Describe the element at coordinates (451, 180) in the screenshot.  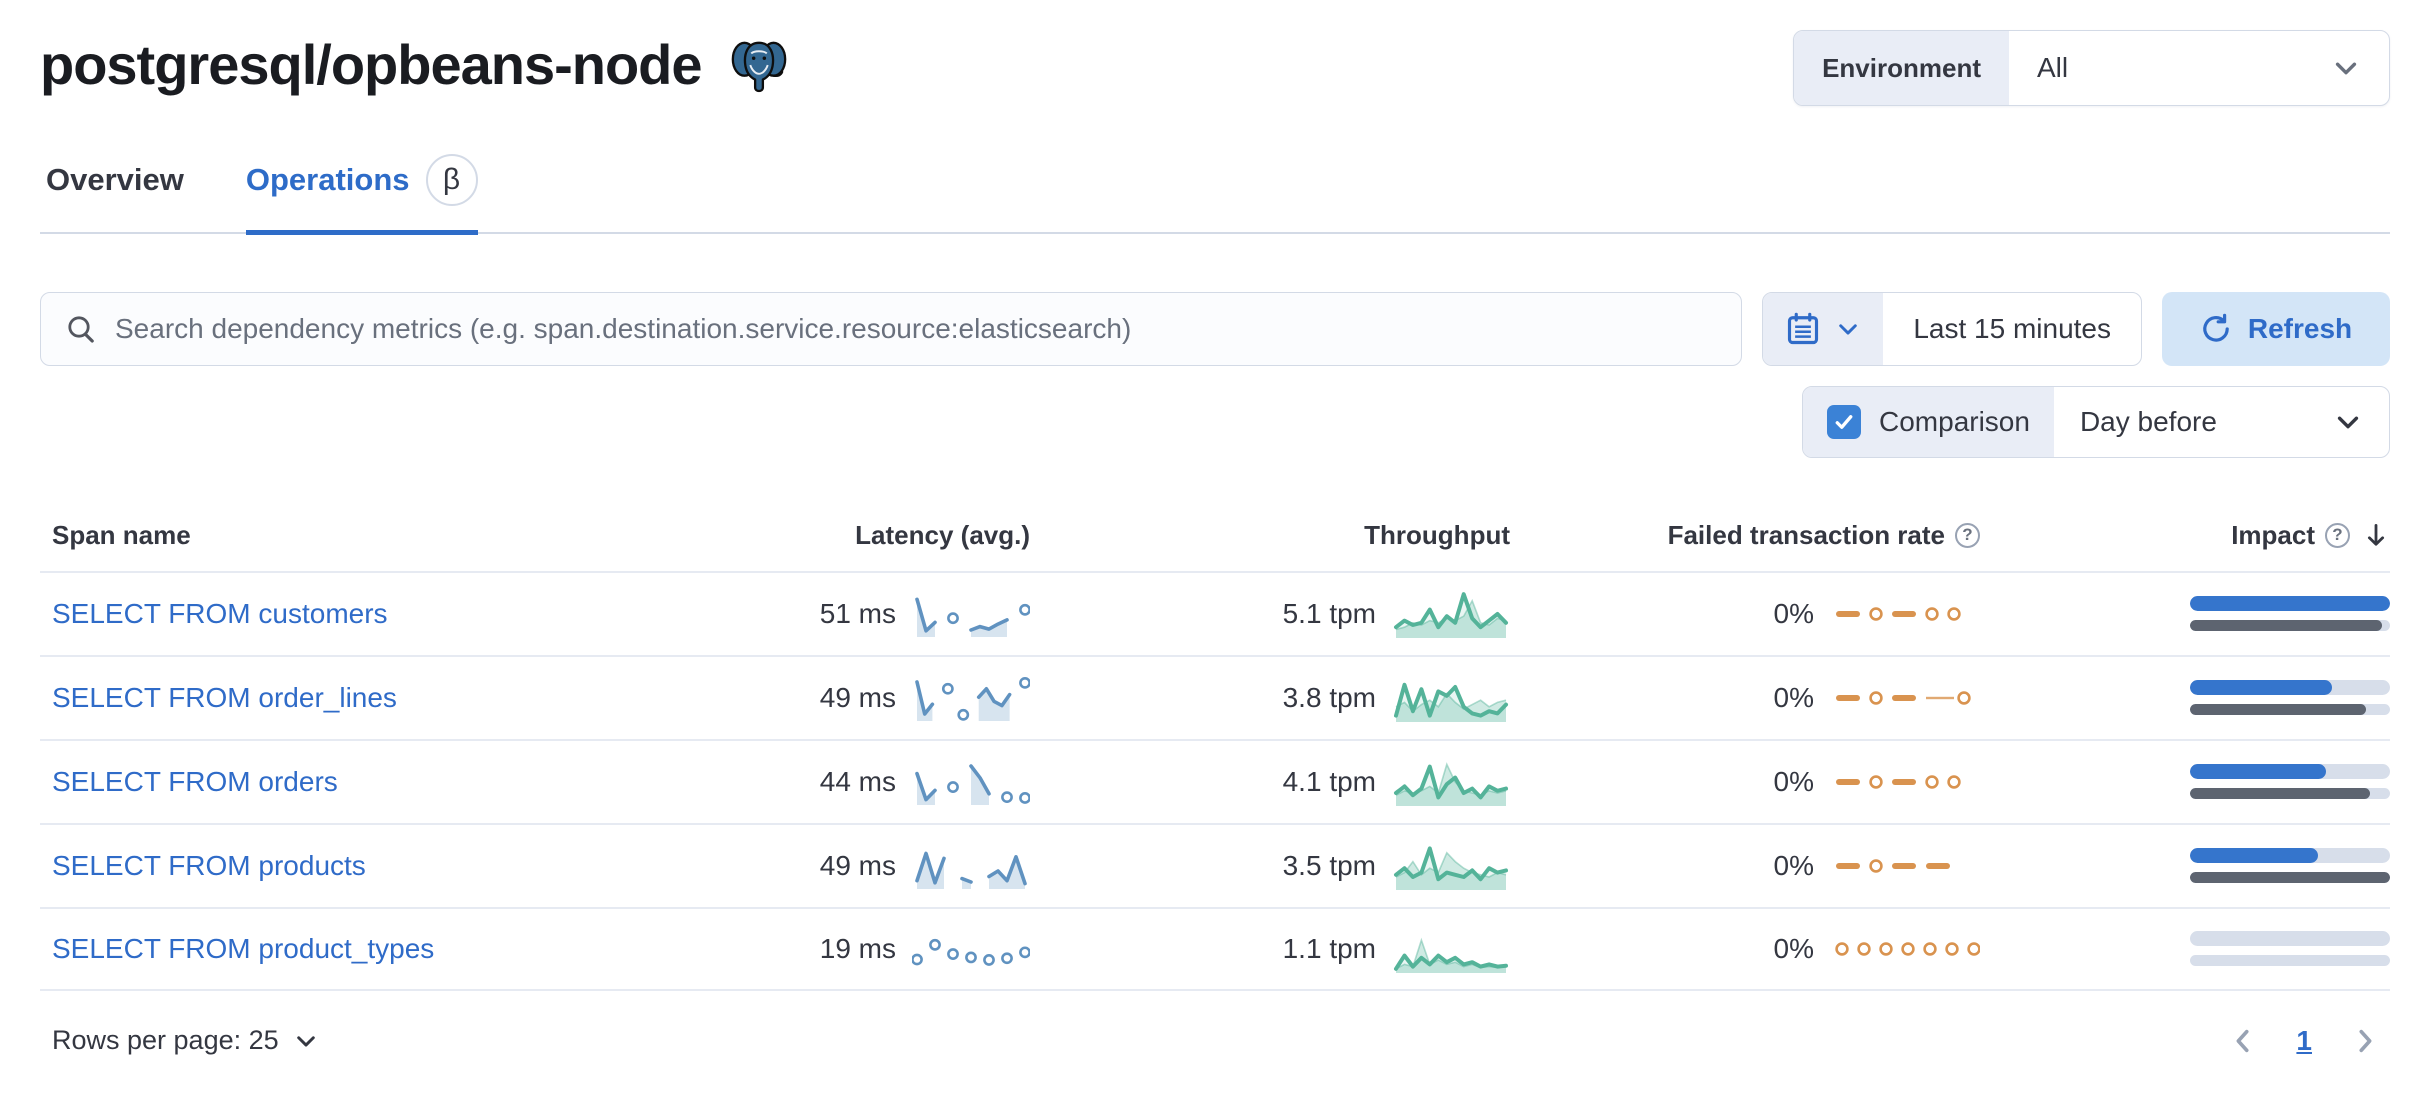
I see `beta-badge: β` at that location.